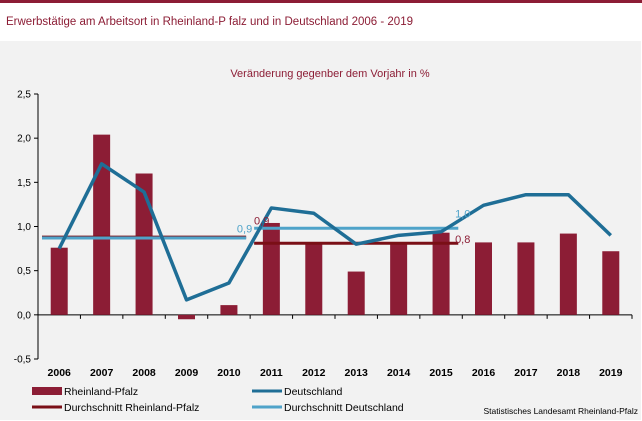 The height and width of the screenshot is (421, 642). Describe the element at coordinates (462, 214) in the screenshot. I see `data-annotation: 1,0` at that location.